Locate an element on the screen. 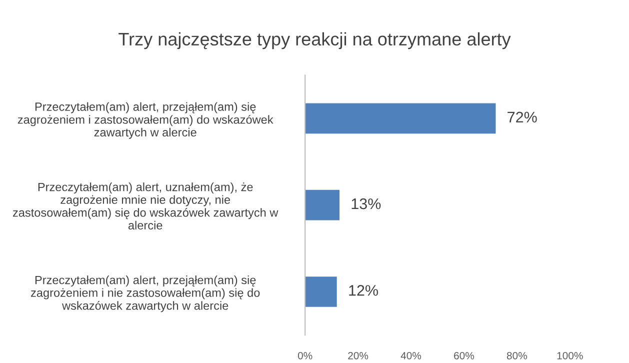  x-tick-label: 40% is located at coordinates (411, 356).